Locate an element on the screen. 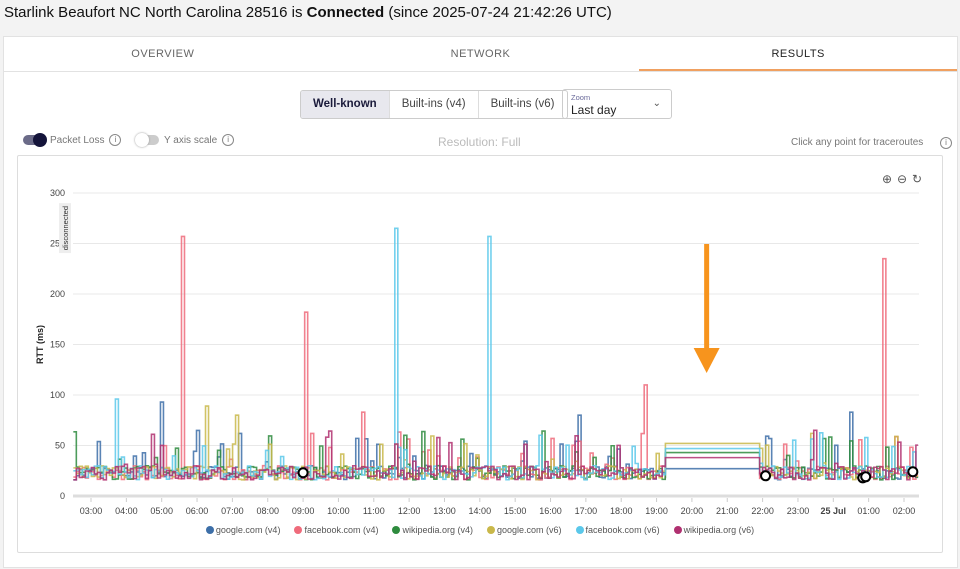 This screenshot has width=960, height=569. zoom-in-icon: ⊕ is located at coordinates (887, 179).